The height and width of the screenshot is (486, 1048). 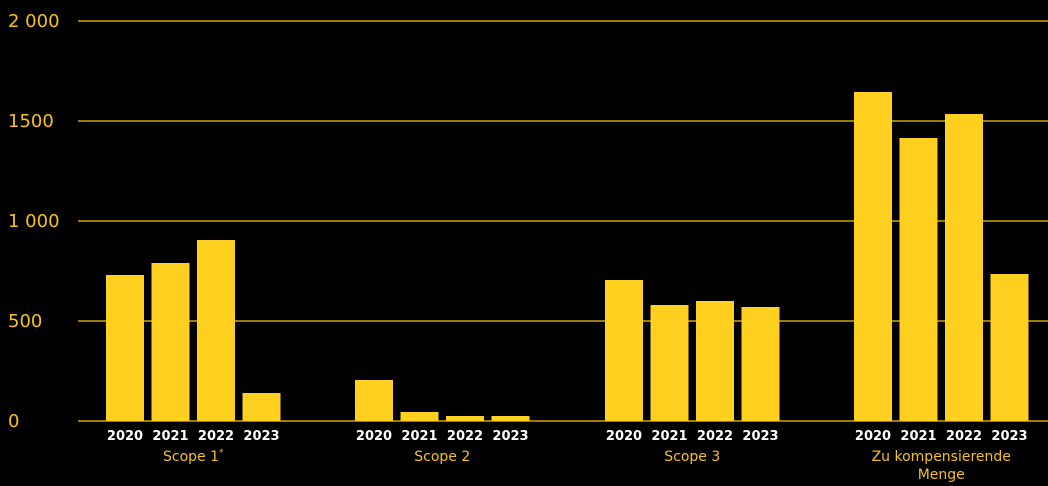 I want to click on bar-scope-3-2020, so click(x=624, y=350).